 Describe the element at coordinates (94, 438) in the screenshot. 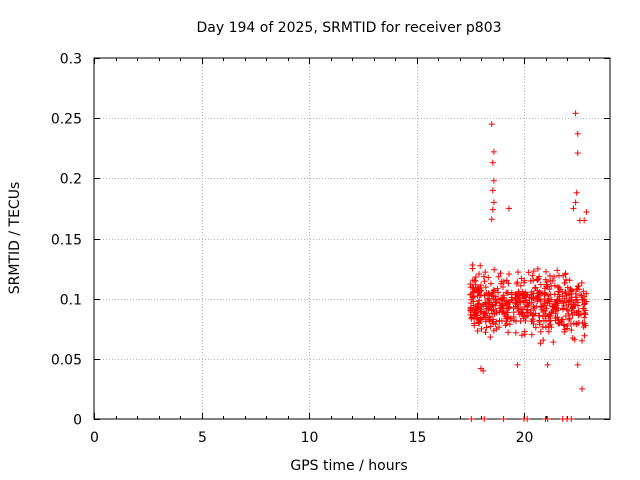

I see `x-tick-label-0: 0` at that location.